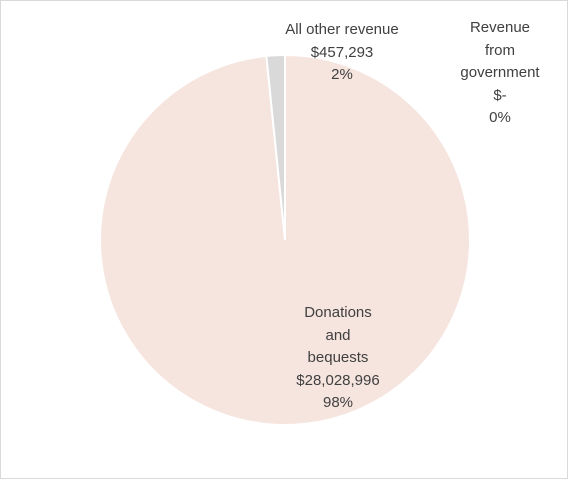  Describe the element at coordinates (500, 50) in the screenshot. I see `label-revenue-from-government-line2: from` at that location.